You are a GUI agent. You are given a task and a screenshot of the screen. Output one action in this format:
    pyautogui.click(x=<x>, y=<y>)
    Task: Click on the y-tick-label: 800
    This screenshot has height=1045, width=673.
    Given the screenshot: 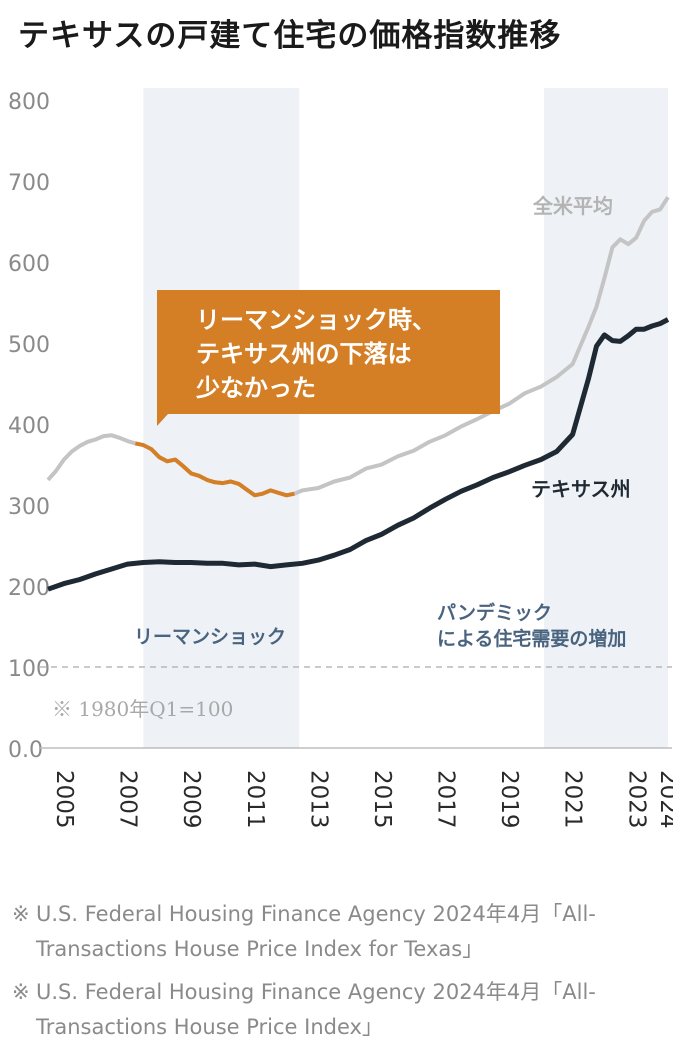 What is the action you would take?
    pyautogui.click(x=29, y=102)
    